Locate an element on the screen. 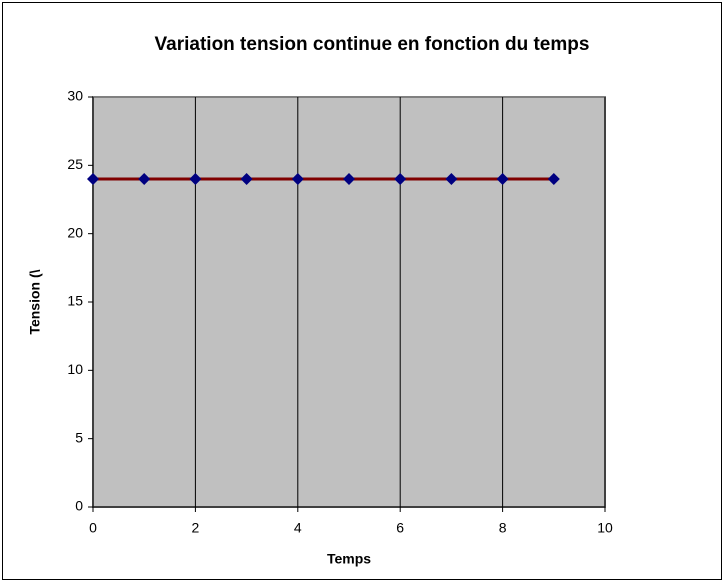 The height and width of the screenshot is (583, 725). x-tick-label: 4 is located at coordinates (298, 528).